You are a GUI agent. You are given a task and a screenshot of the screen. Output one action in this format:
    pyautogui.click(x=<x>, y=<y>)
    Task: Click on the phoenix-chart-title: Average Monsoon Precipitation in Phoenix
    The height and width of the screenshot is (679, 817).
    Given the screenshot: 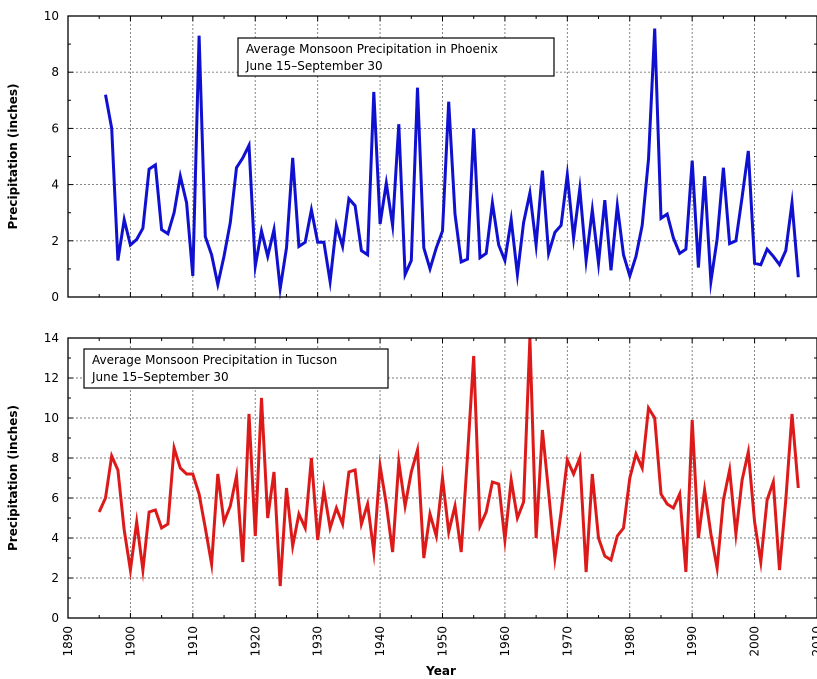 What is the action you would take?
    pyautogui.click(x=372, y=49)
    